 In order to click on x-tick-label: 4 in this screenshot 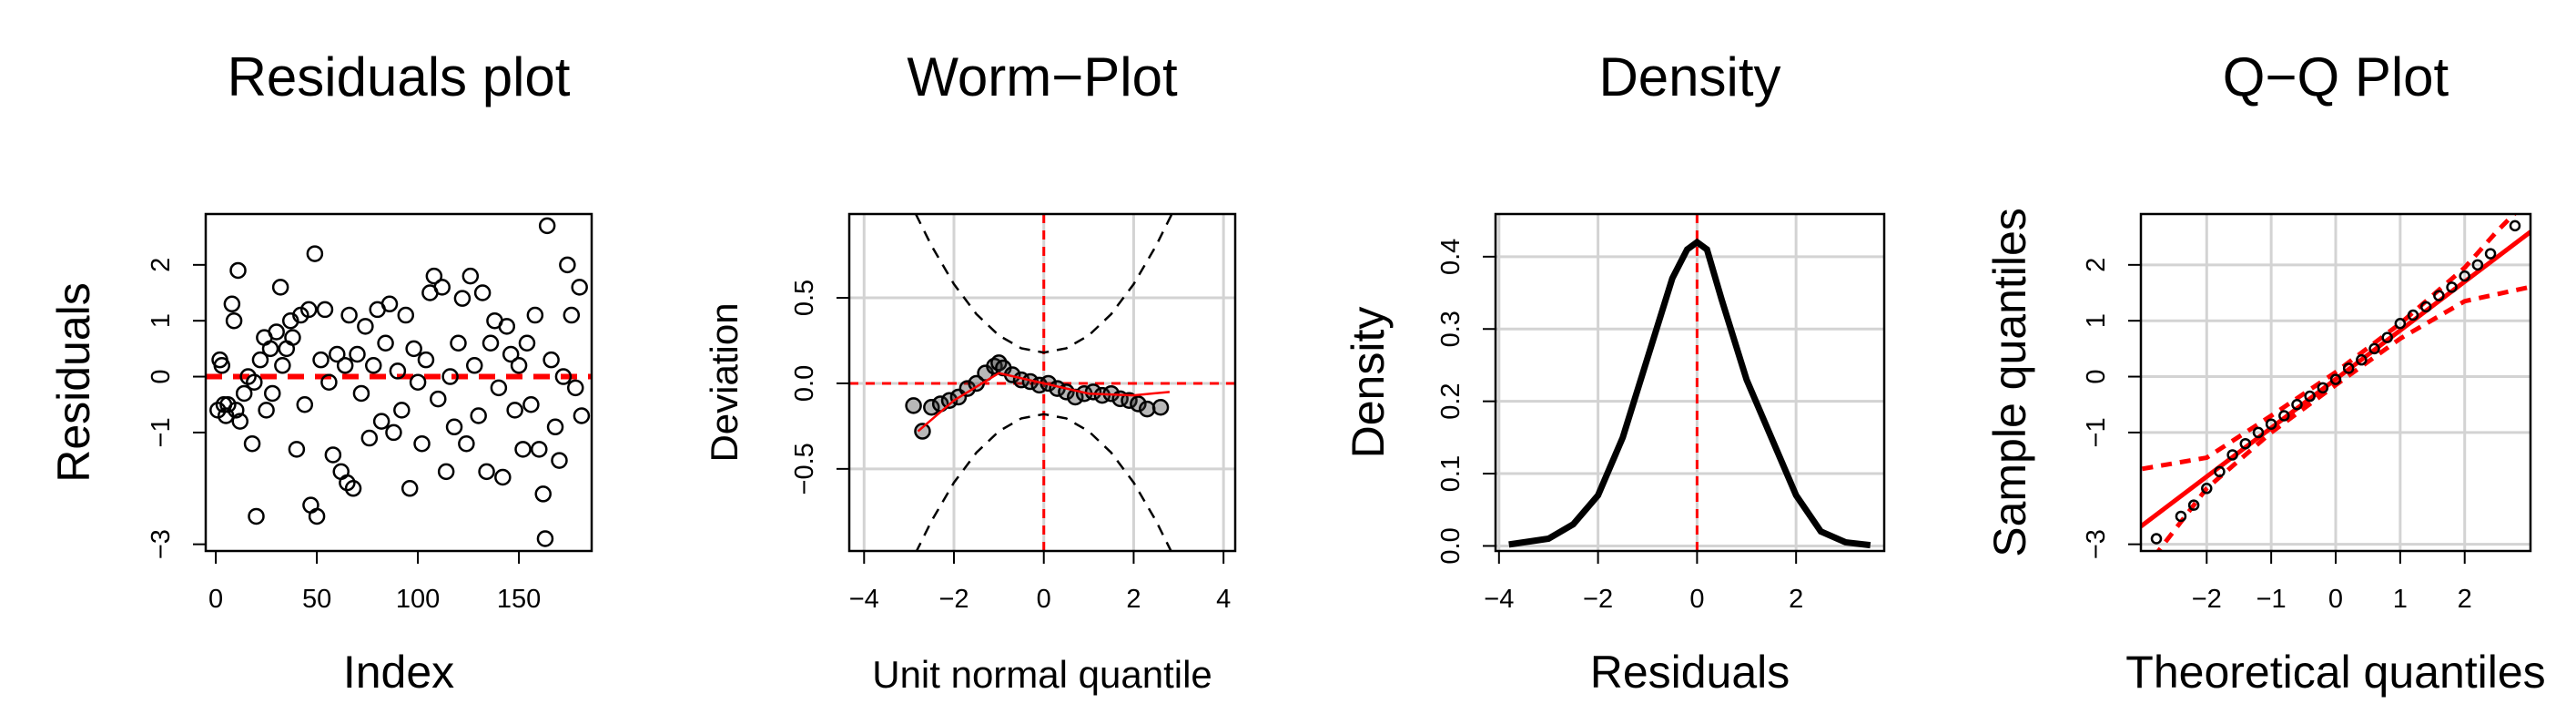, I will do `click(1223, 600)`.